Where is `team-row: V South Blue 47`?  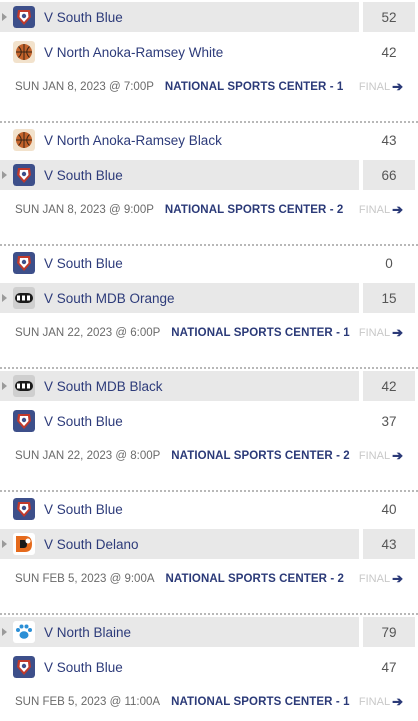
team-row: V South Blue 47 is located at coordinates (209, 667).